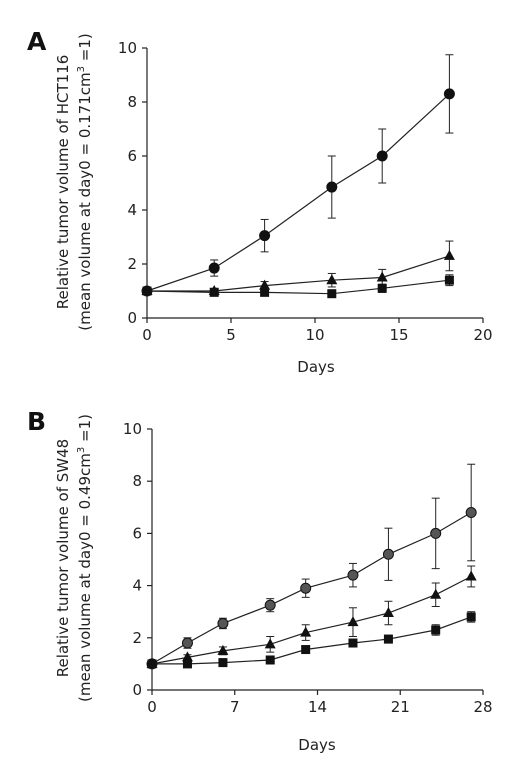  I want to click on x-tick-label-a: 5, so click(231, 335).